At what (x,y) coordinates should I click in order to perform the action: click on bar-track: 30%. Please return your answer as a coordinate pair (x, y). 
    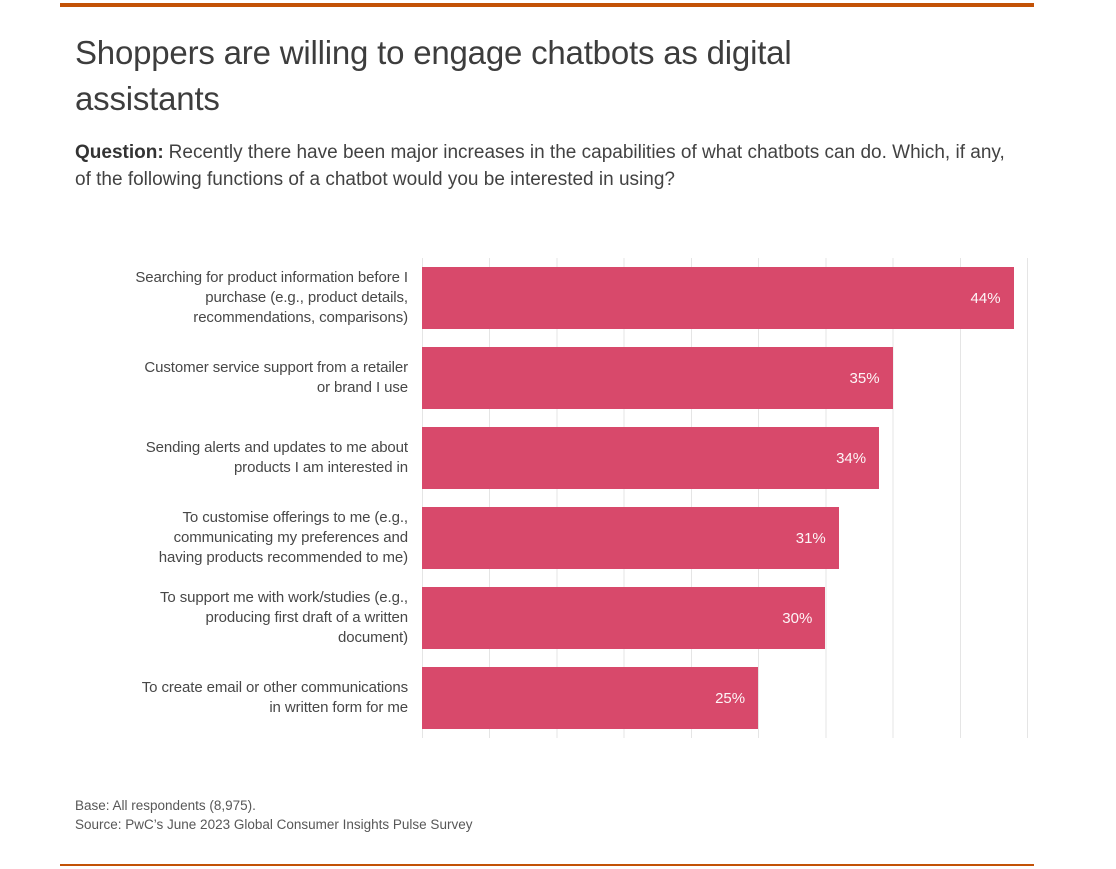
    Looking at the image, I should click on (724, 618).